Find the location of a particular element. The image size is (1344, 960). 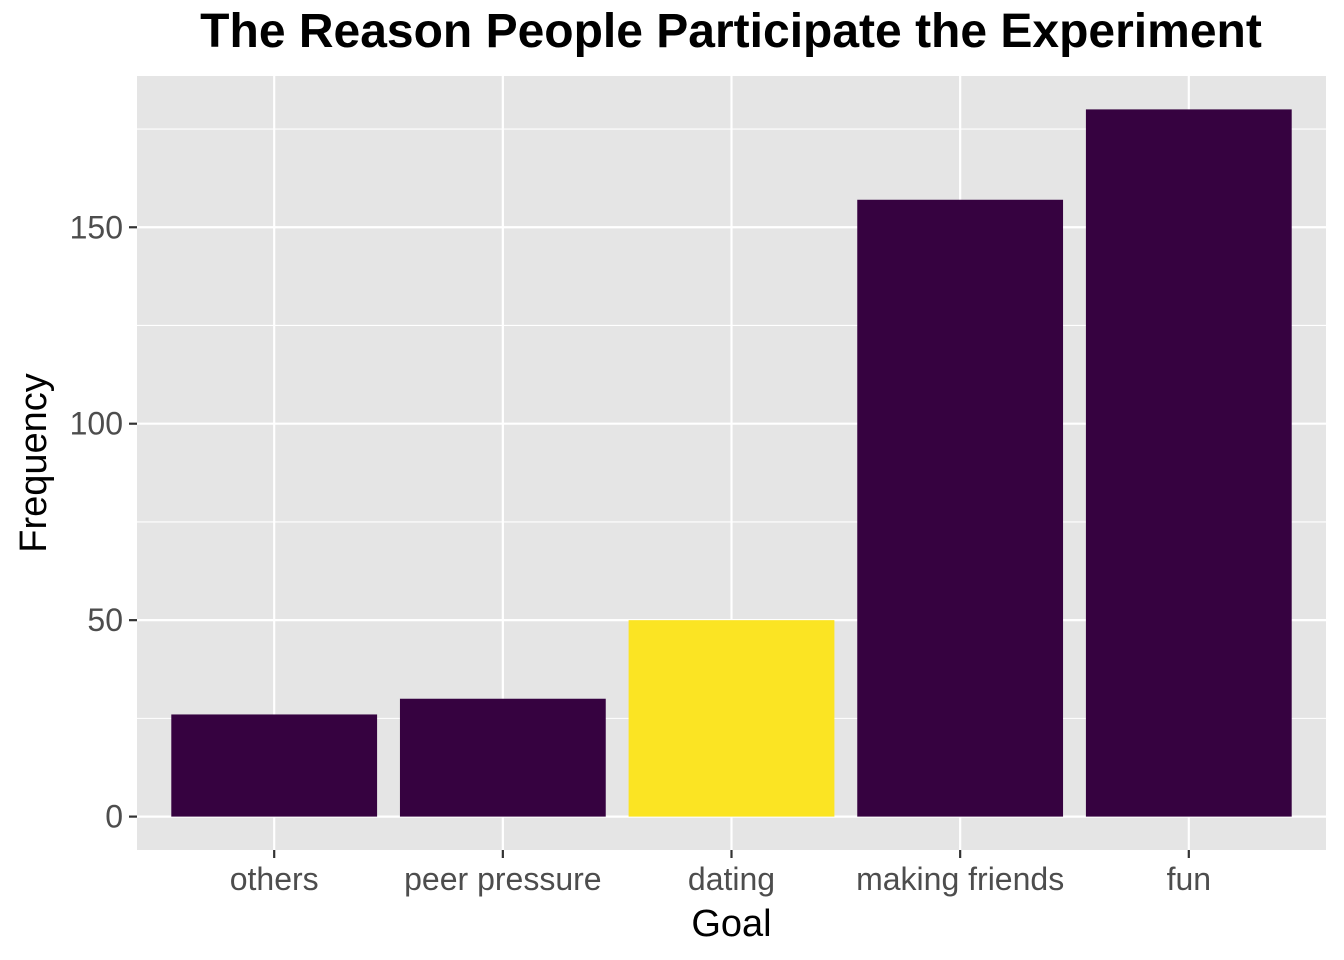

x-axis-title: Goal is located at coordinates (731, 924).